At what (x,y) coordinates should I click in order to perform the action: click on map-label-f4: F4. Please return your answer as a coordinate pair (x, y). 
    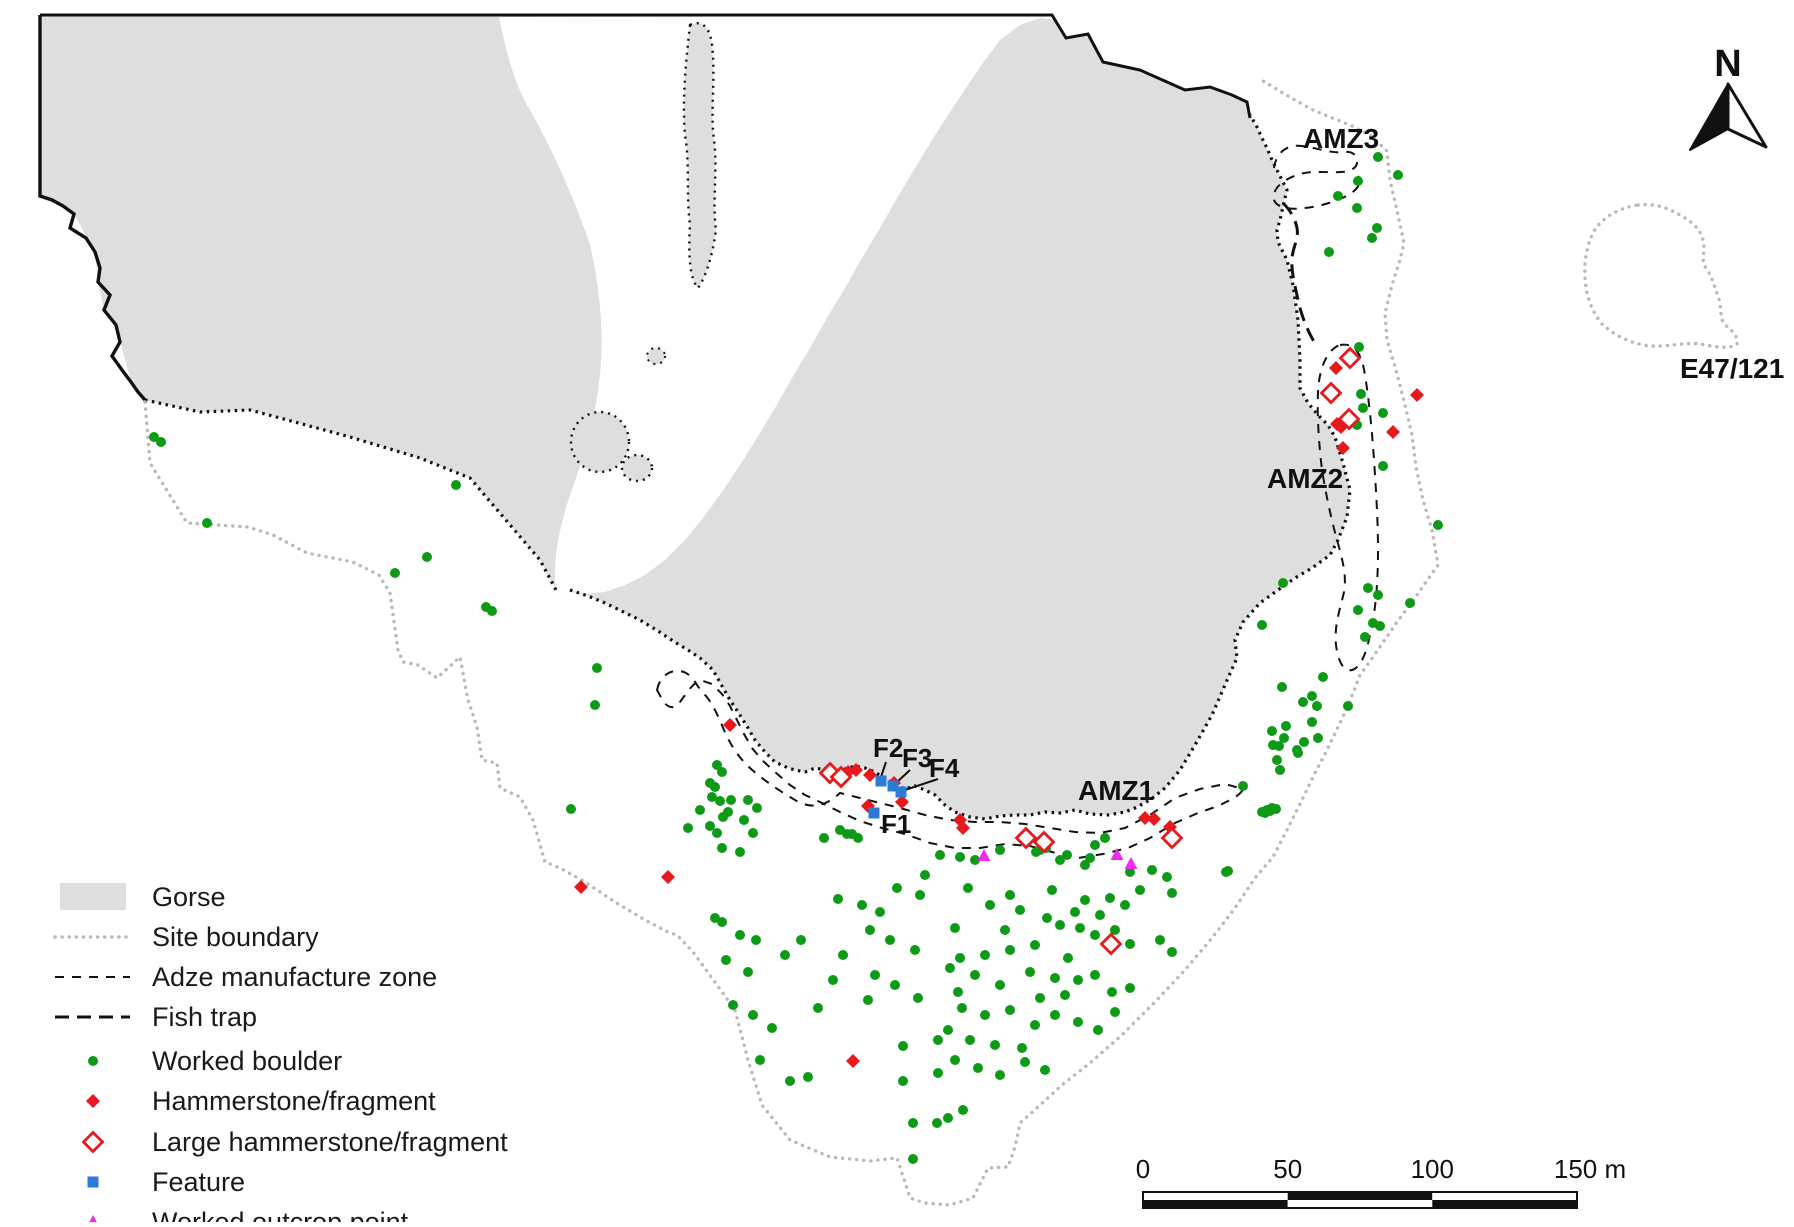
    Looking at the image, I should click on (944, 768).